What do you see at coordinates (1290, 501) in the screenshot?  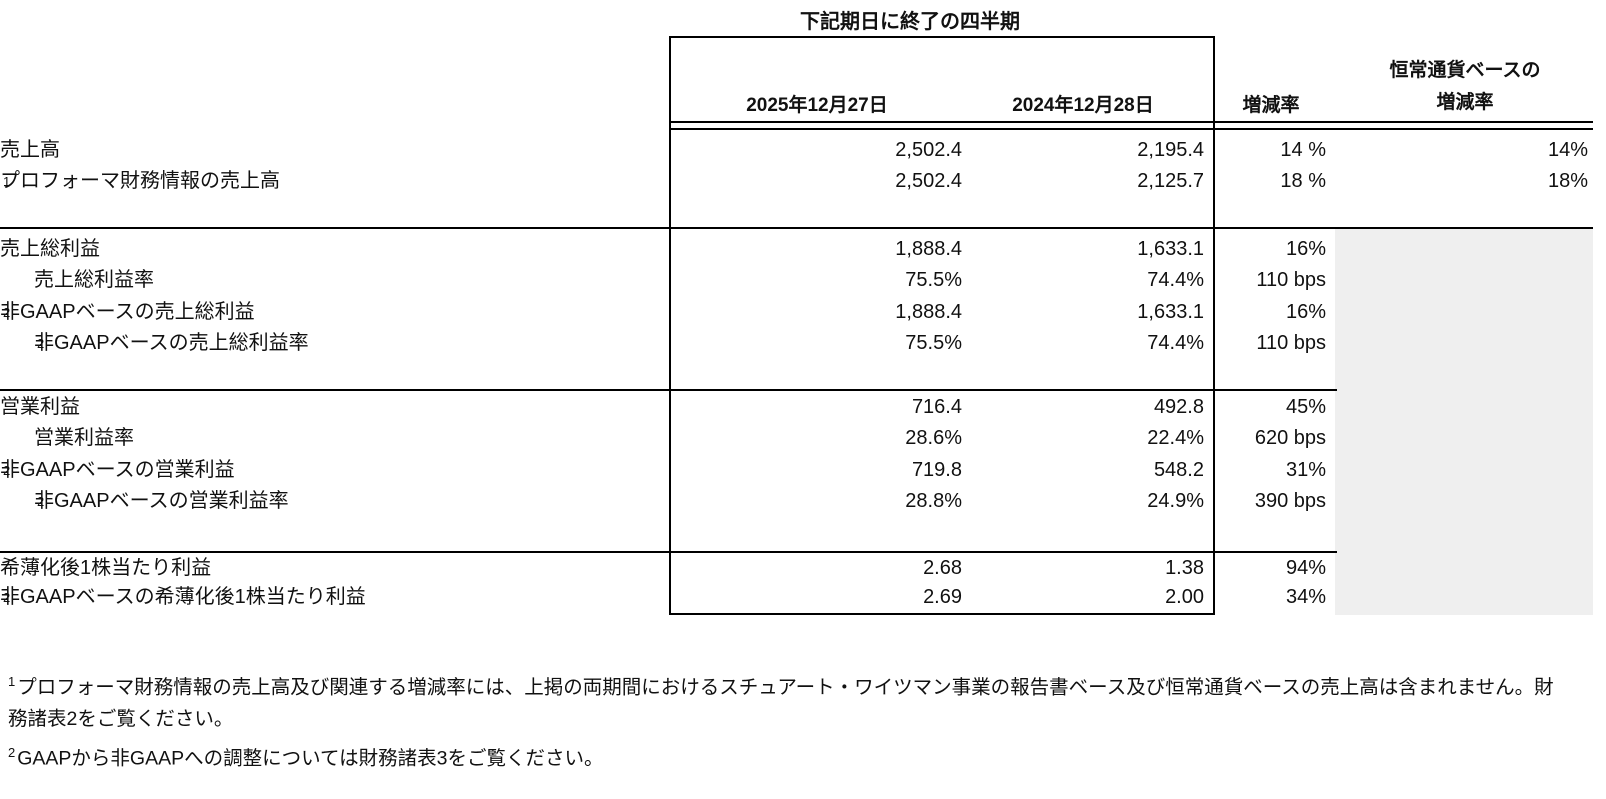 I see `value-change: 390 bps` at bounding box center [1290, 501].